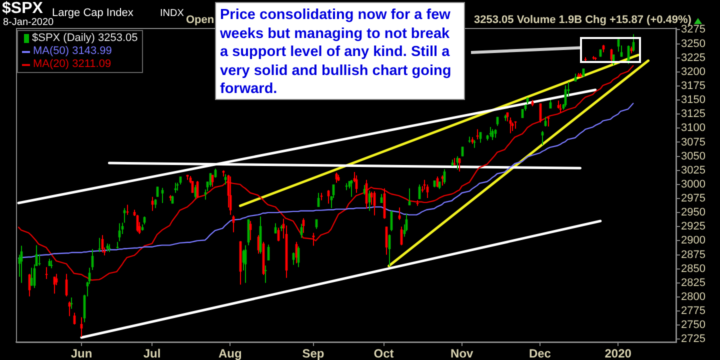  I want to click on y-tick-label: 2725, so click(693, 339).